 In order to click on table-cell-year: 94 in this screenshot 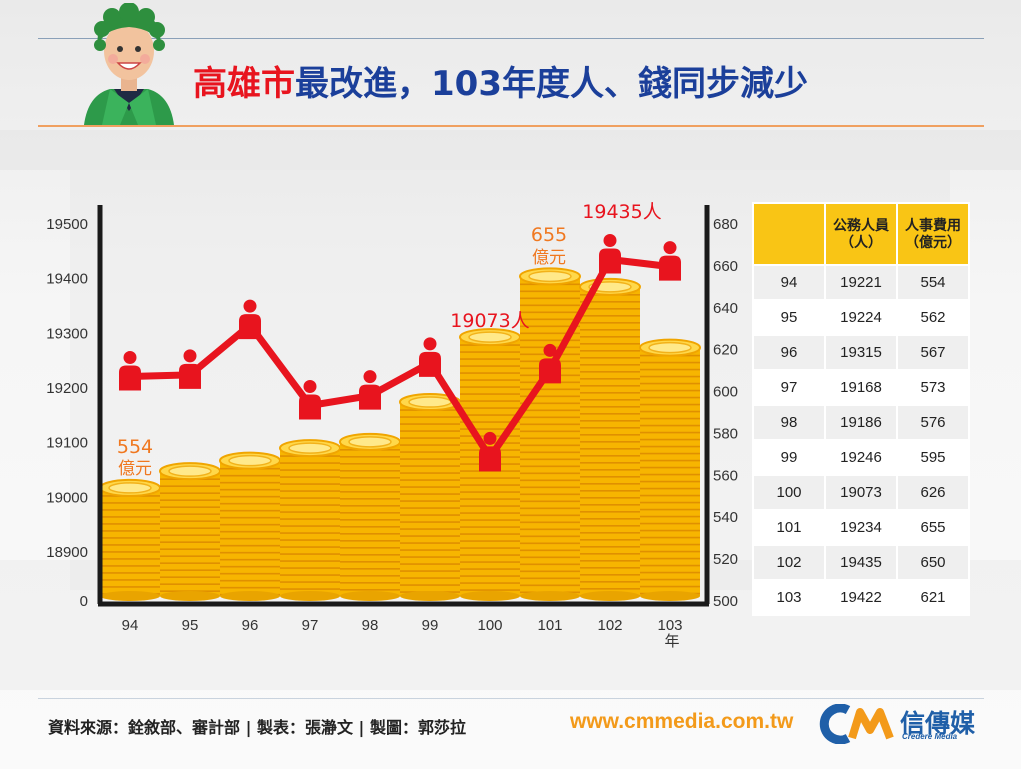, I will do `click(789, 282)`.